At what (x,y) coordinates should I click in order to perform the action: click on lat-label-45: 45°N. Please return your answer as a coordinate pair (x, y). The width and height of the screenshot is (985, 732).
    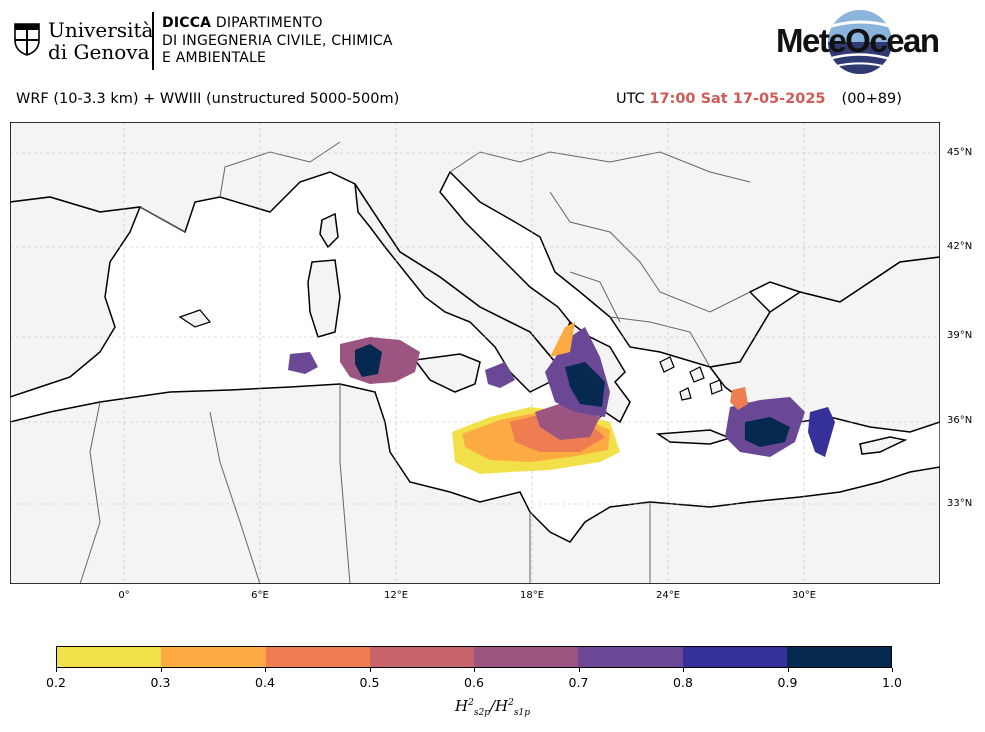
    Looking at the image, I should click on (960, 152).